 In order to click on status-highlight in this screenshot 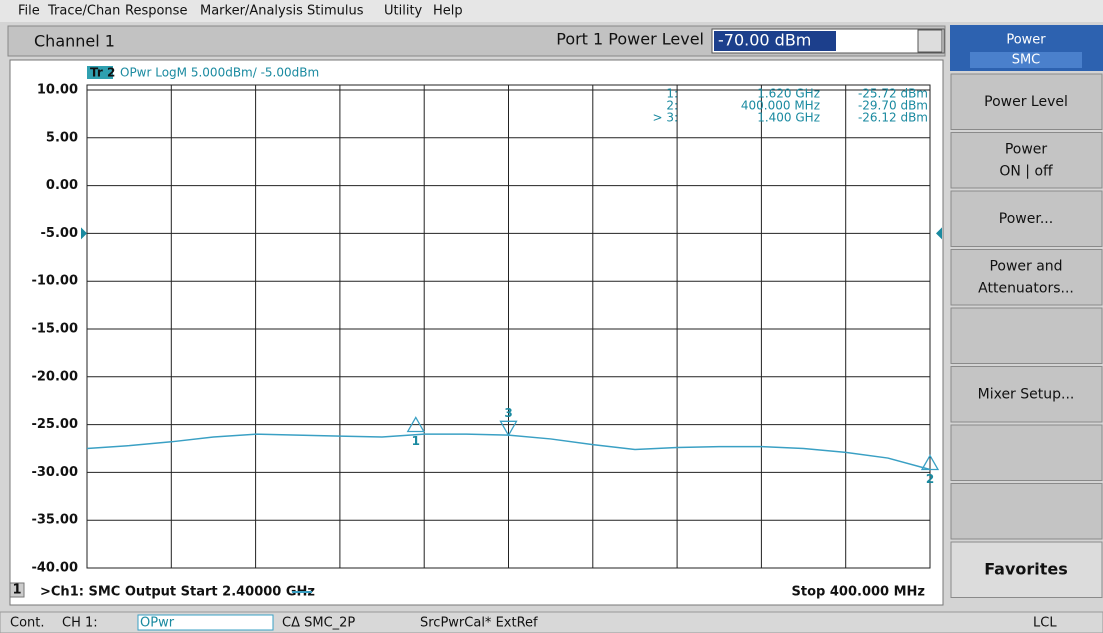, I will do `click(205, 622)`.